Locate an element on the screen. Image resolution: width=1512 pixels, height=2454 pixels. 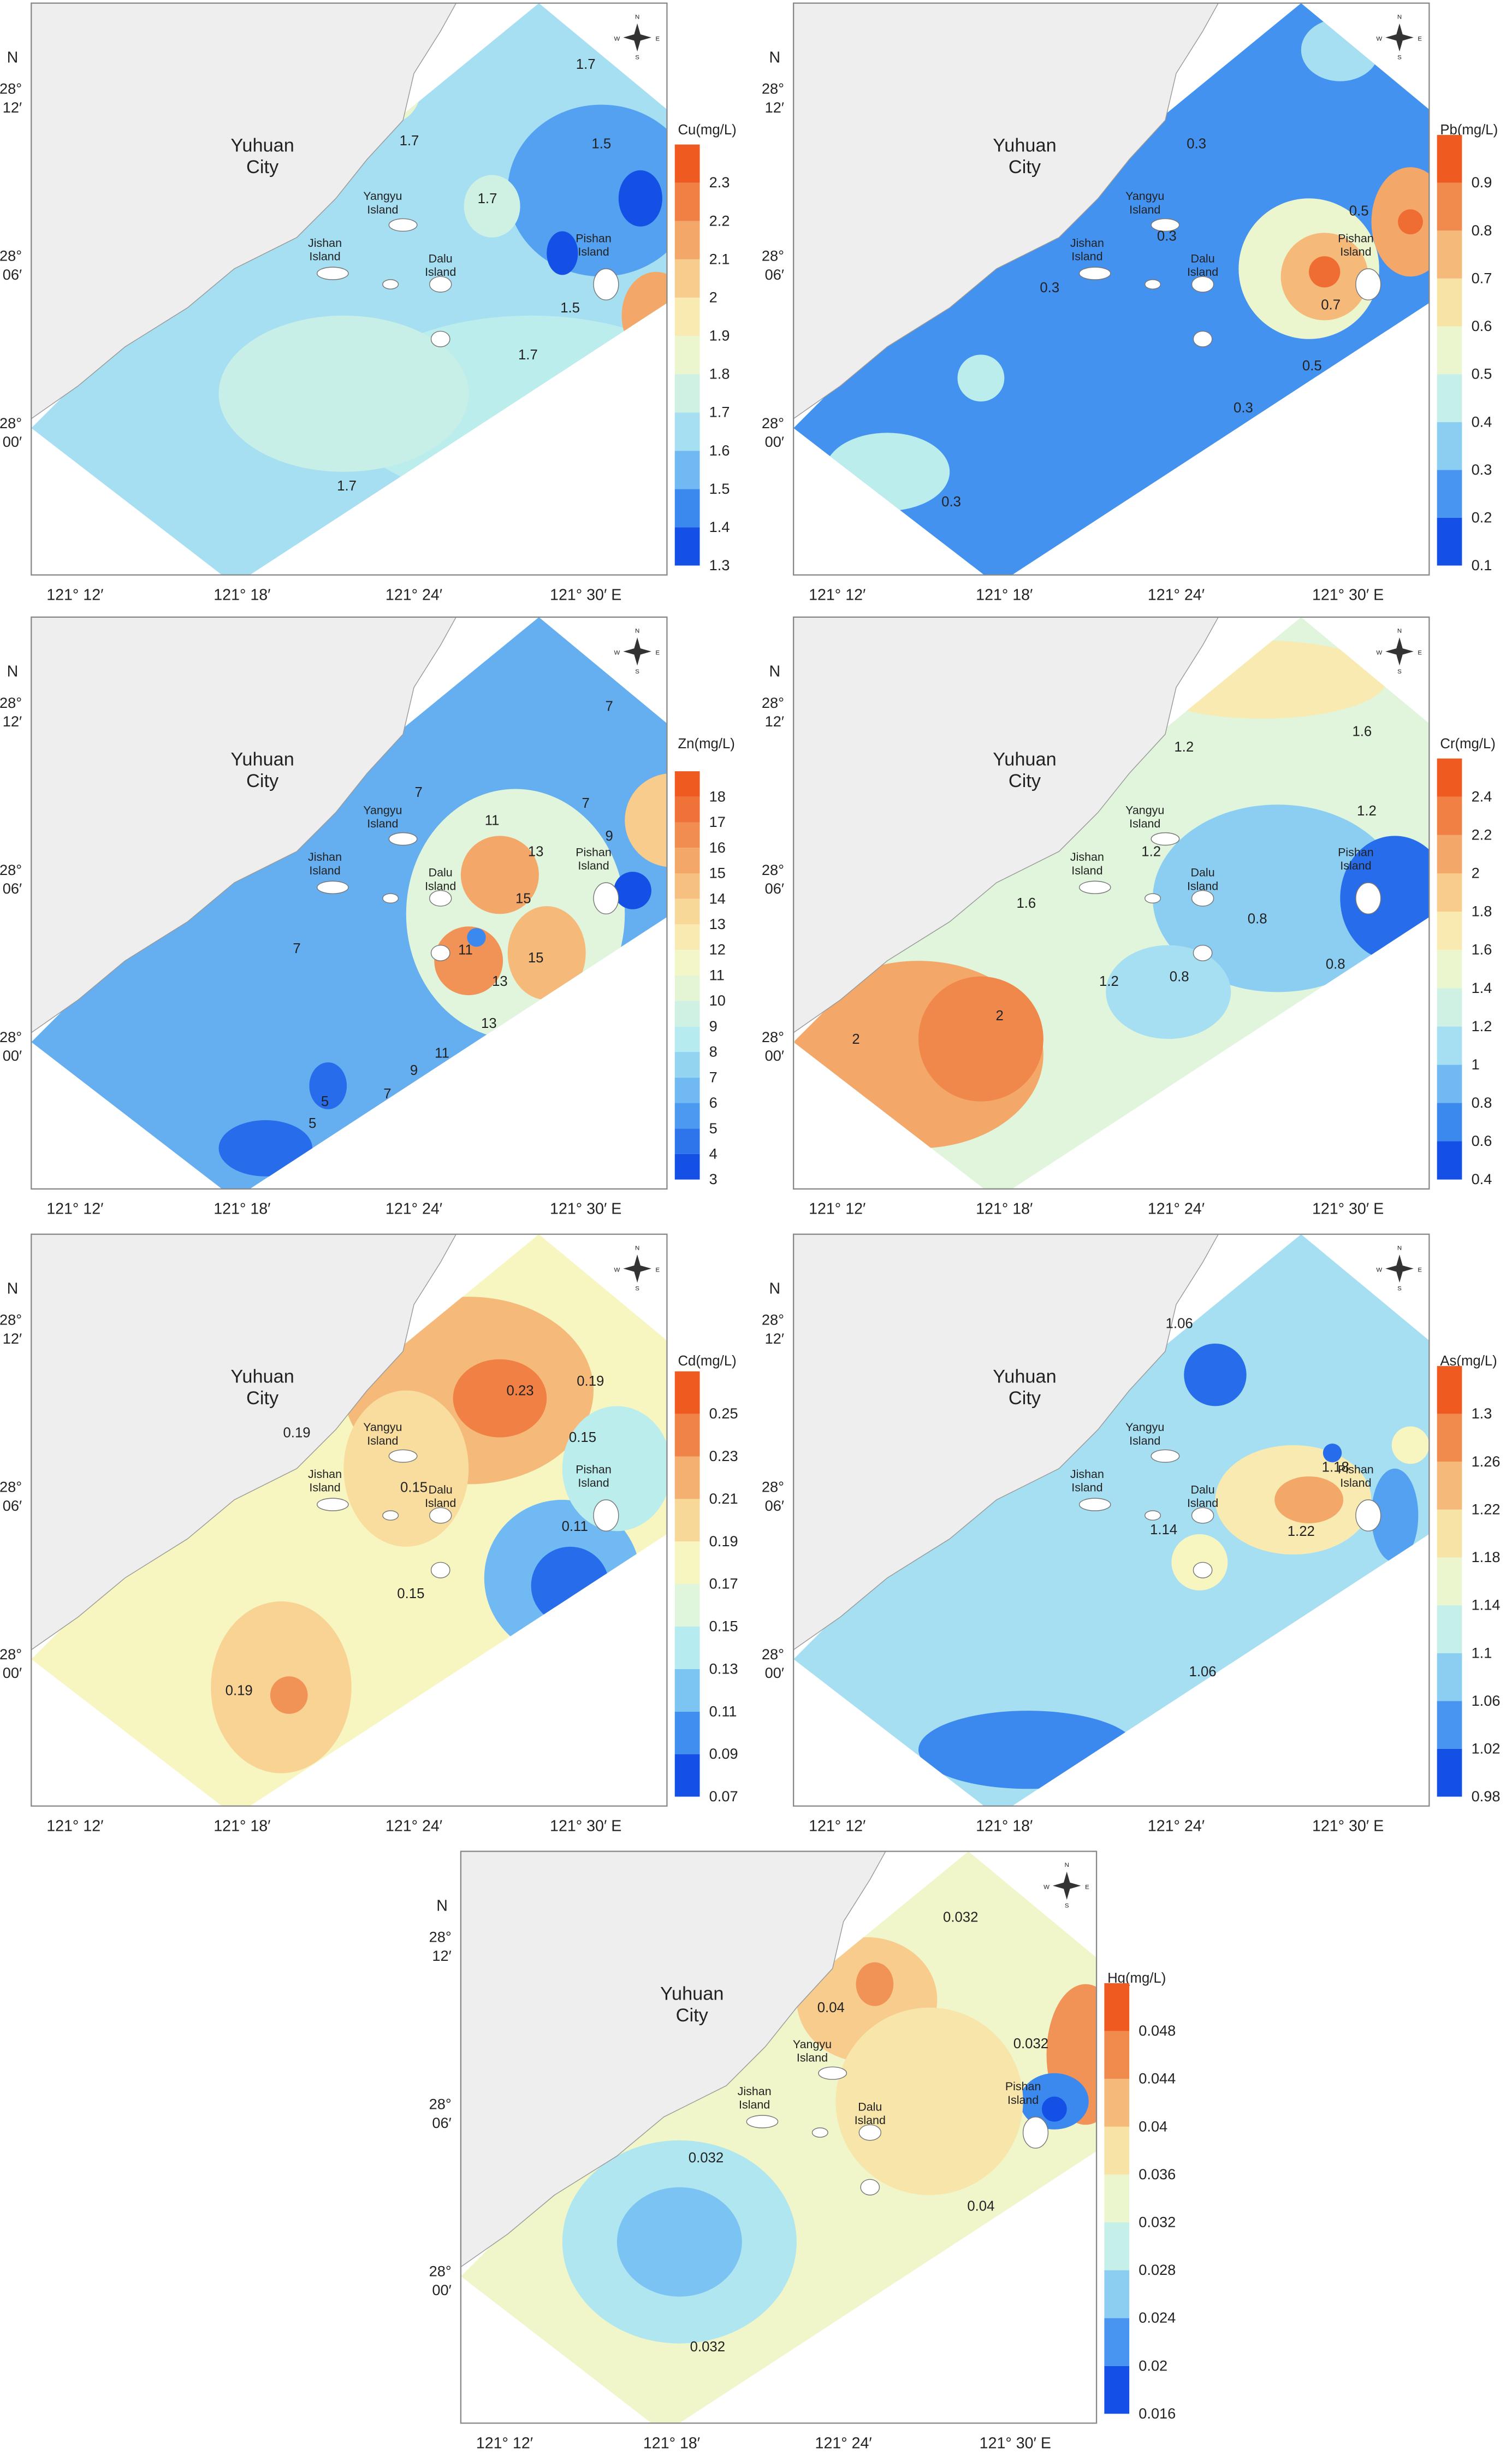
y-tick-label: 06′ is located at coordinates (774, 1505).